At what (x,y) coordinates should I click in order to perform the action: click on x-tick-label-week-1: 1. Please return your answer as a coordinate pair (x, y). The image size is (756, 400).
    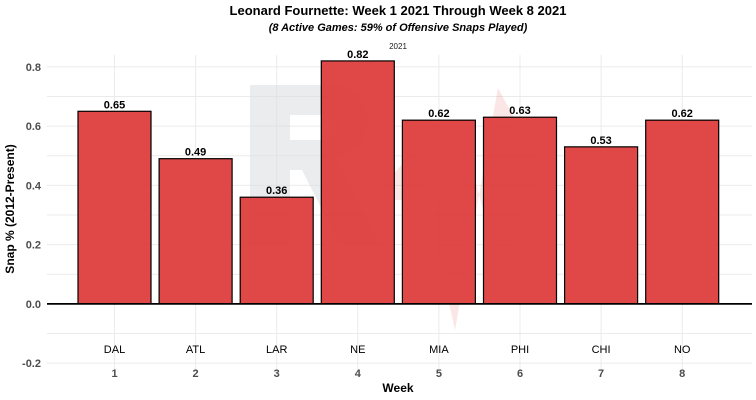
    Looking at the image, I should click on (114, 374).